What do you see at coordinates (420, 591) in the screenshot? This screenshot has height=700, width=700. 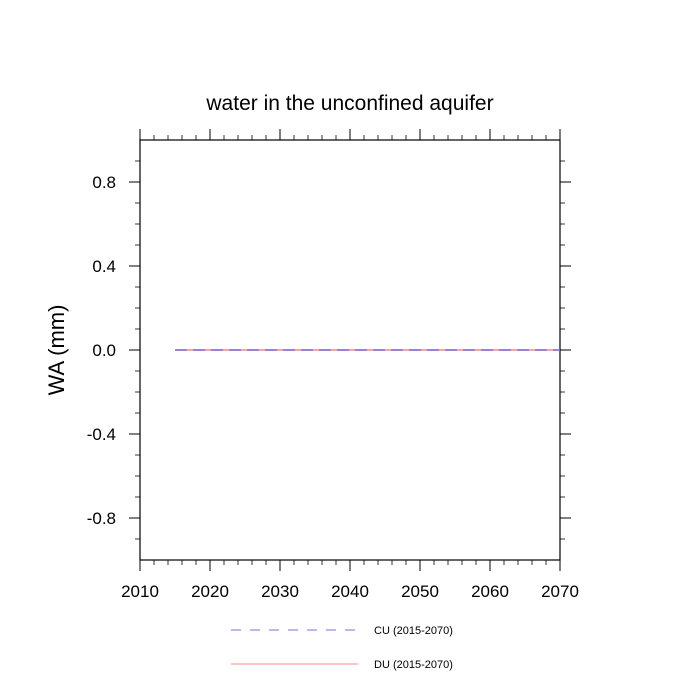 I see `x-tick-label: 2050` at bounding box center [420, 591].